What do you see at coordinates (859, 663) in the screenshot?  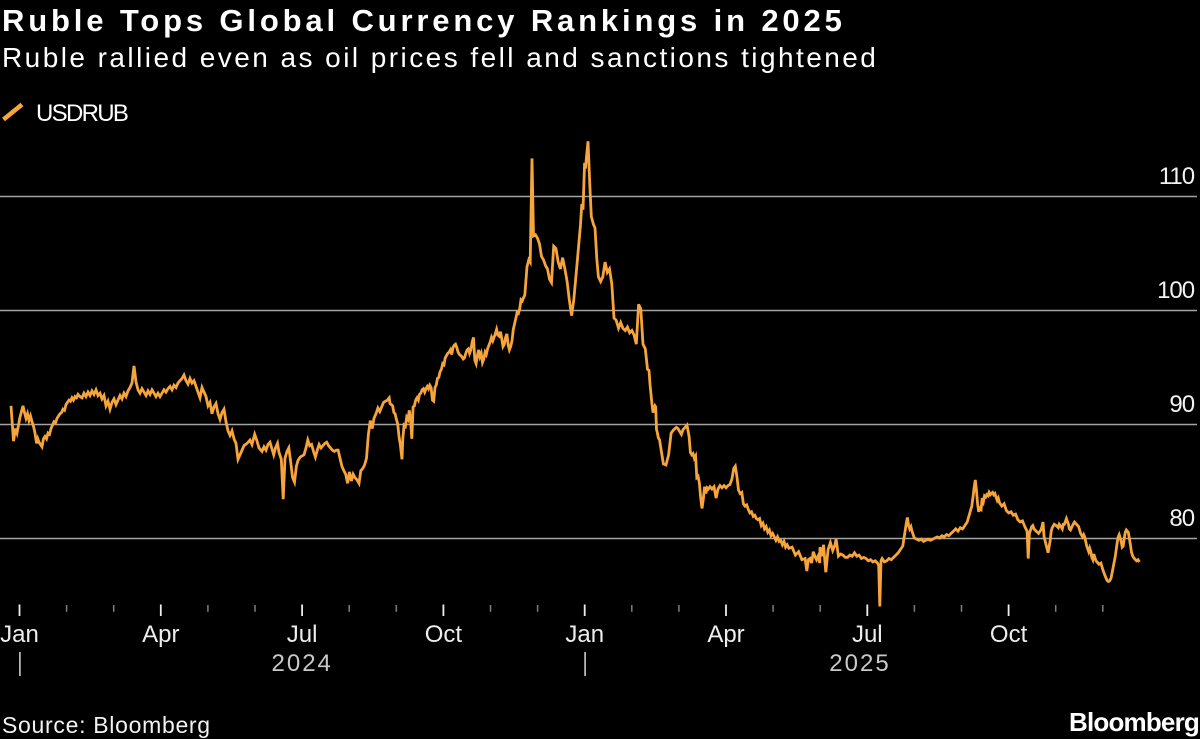 I see `svg-text: 2025` at bounding box center [859, 663].